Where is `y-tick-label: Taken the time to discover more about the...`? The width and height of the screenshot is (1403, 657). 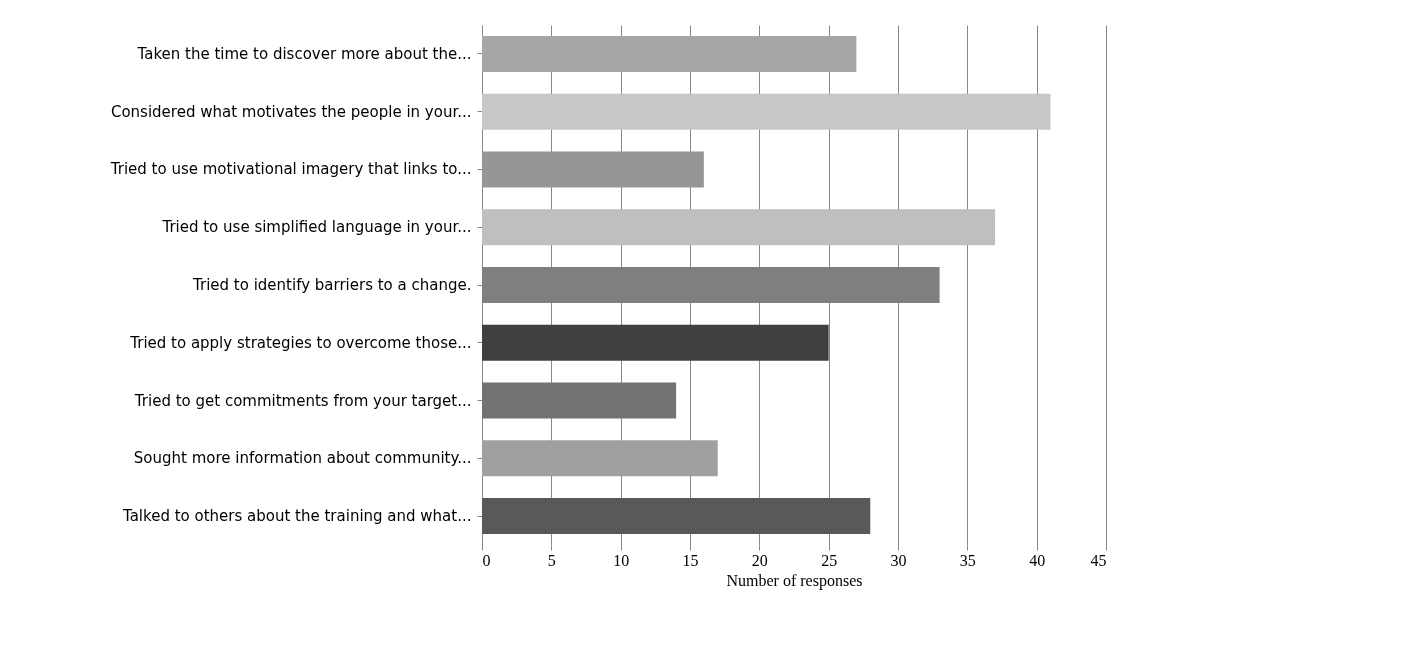
y-tick-label: Taken the time to discover more about the... is located at coordinates (304, 53).